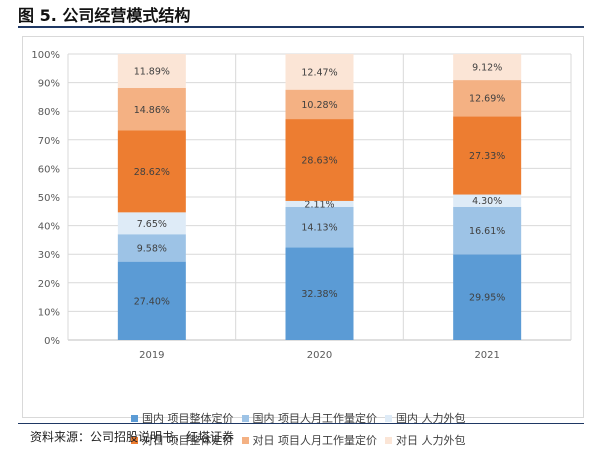 The image size is (600, 451). Describe the element at coordinates (188, 440) in the screenshot. I see `legend-label: 对日 项目整体定价` at that location.